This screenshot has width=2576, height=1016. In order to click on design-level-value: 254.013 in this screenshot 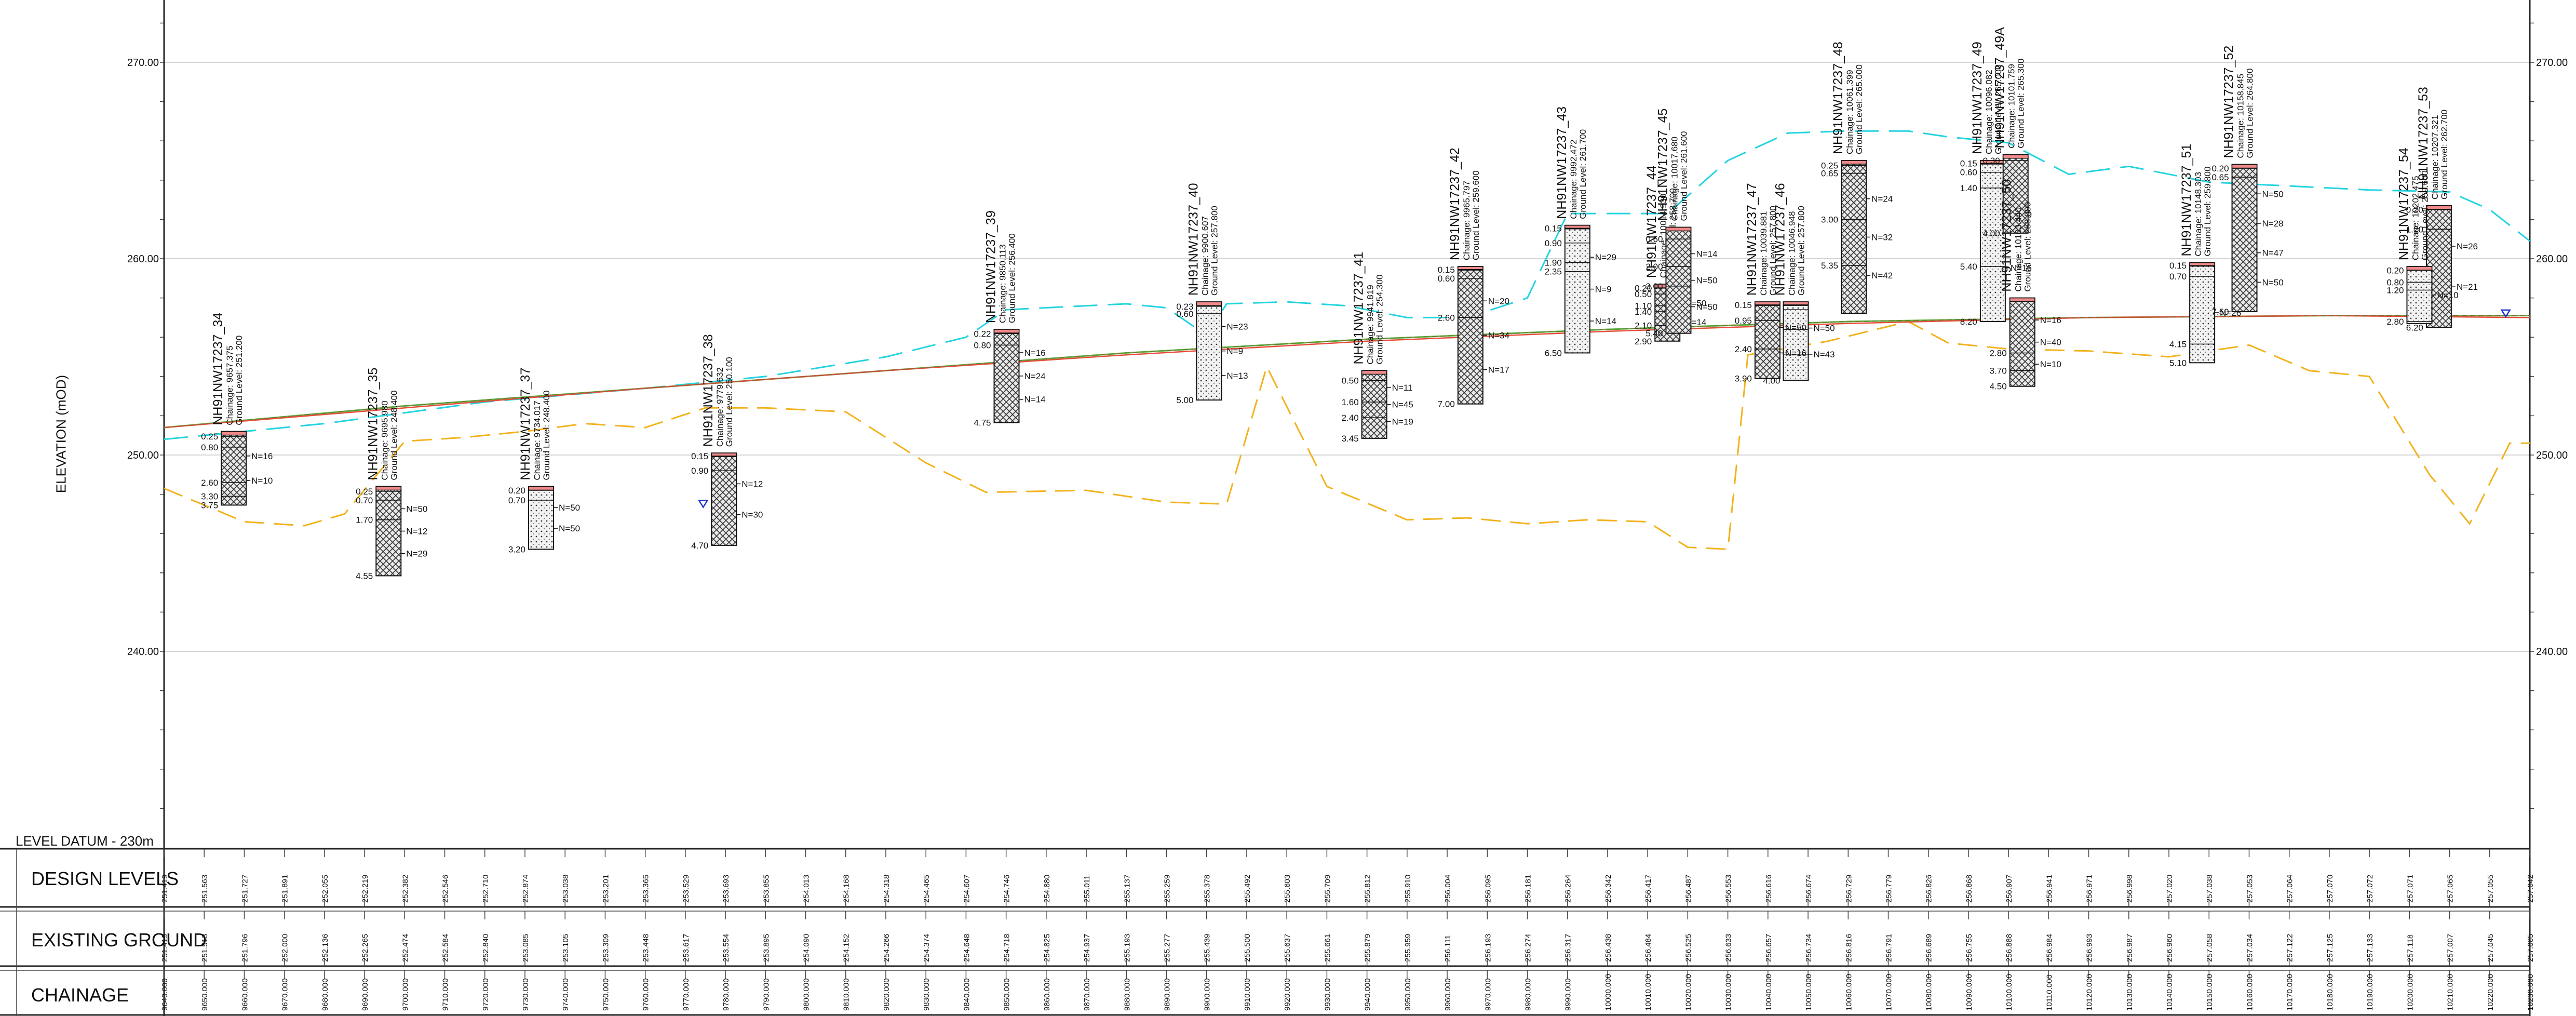, I will do `click(806, 889)`.